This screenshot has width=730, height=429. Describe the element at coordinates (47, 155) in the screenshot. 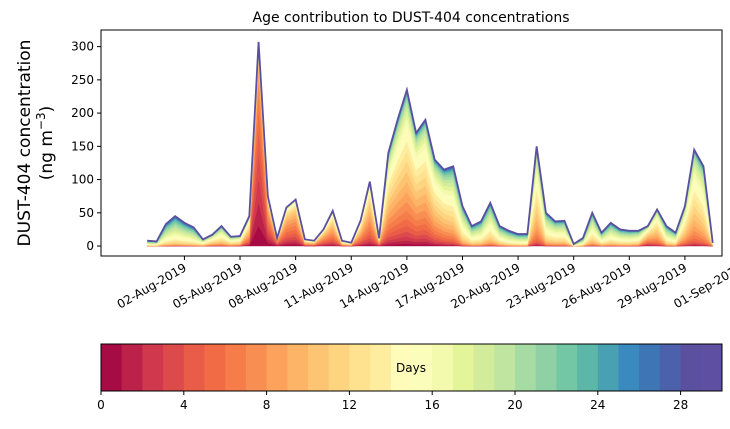

I see `y-axis-label-unit: (ng m` at that location.